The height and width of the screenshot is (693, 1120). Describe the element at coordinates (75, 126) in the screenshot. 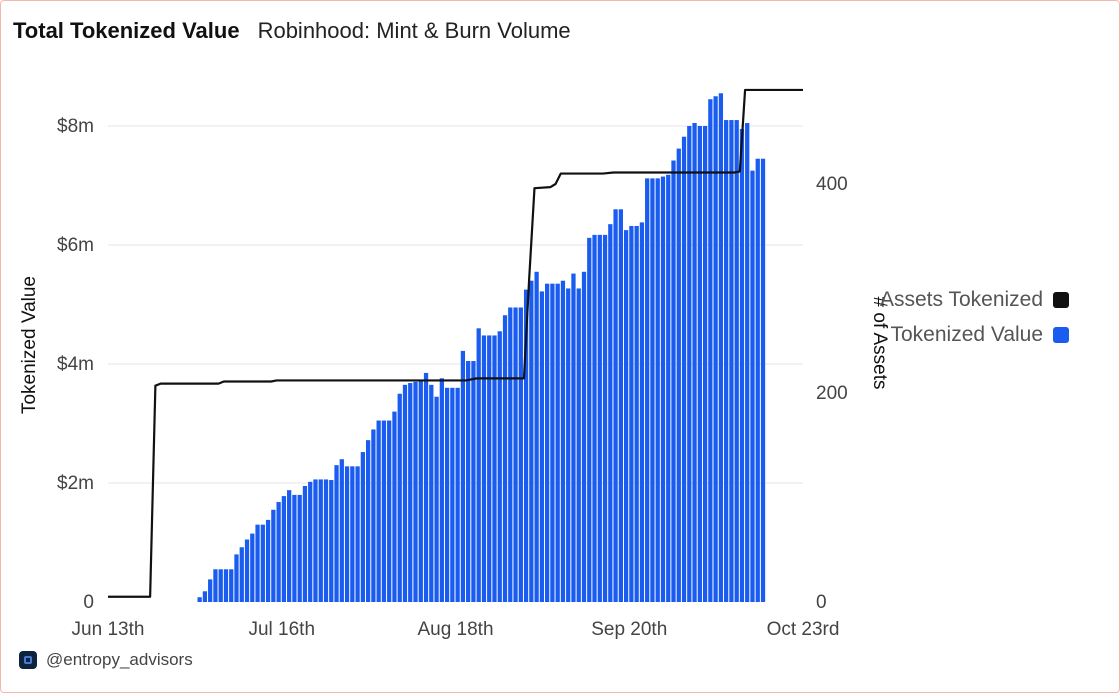

I see `y-tick-label: $8m` at that location.